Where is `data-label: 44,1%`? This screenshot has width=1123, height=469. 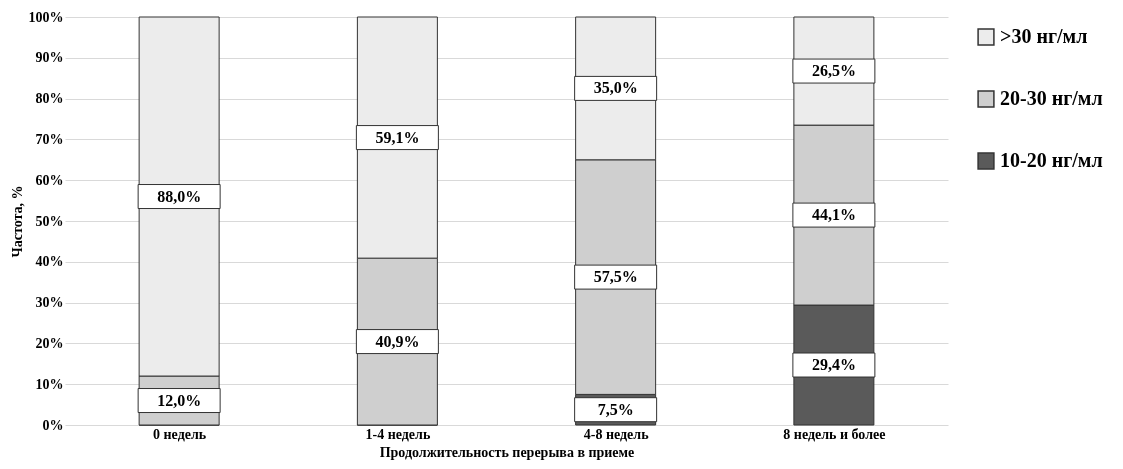
data-label: 44,1% is located at coordinates (833, 215).